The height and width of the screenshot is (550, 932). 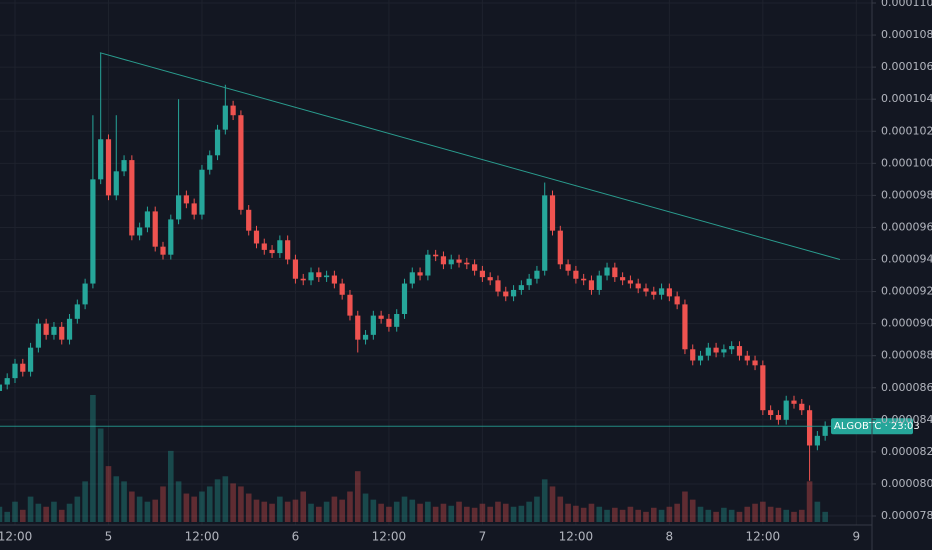 What do you see at coordinates (906, 4) in the screenshot?
I see `y-tick-label: 0.0001100` at bounding box center [906, 4].